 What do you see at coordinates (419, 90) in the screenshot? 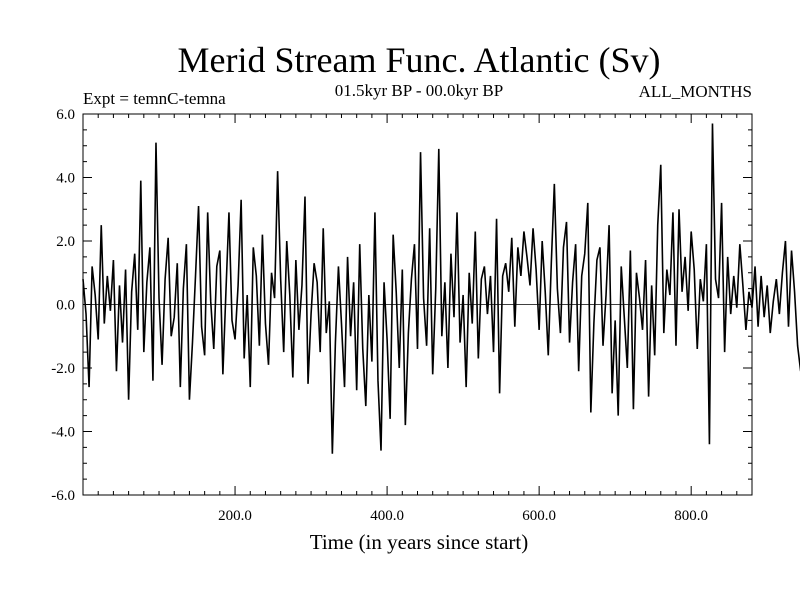
I see `time-range-label: 01.5kyr BP - 00.0kyr BP` at bounding box center [419, 90].